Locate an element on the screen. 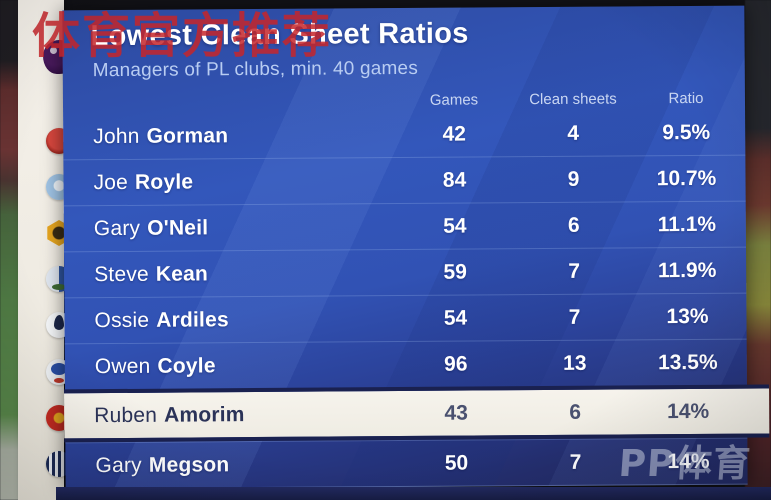 This screenshot has height=500, width=771. games-value: 84 is located at coordinates (454, 180).